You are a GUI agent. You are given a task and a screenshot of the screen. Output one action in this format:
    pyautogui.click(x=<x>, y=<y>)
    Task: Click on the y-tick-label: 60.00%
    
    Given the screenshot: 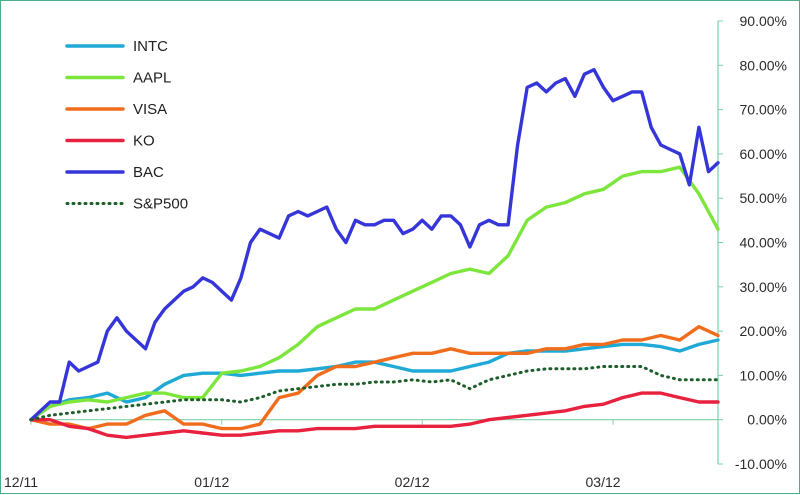 What is the action you would take?
    pyautogui.click(x=763, y=154)
    